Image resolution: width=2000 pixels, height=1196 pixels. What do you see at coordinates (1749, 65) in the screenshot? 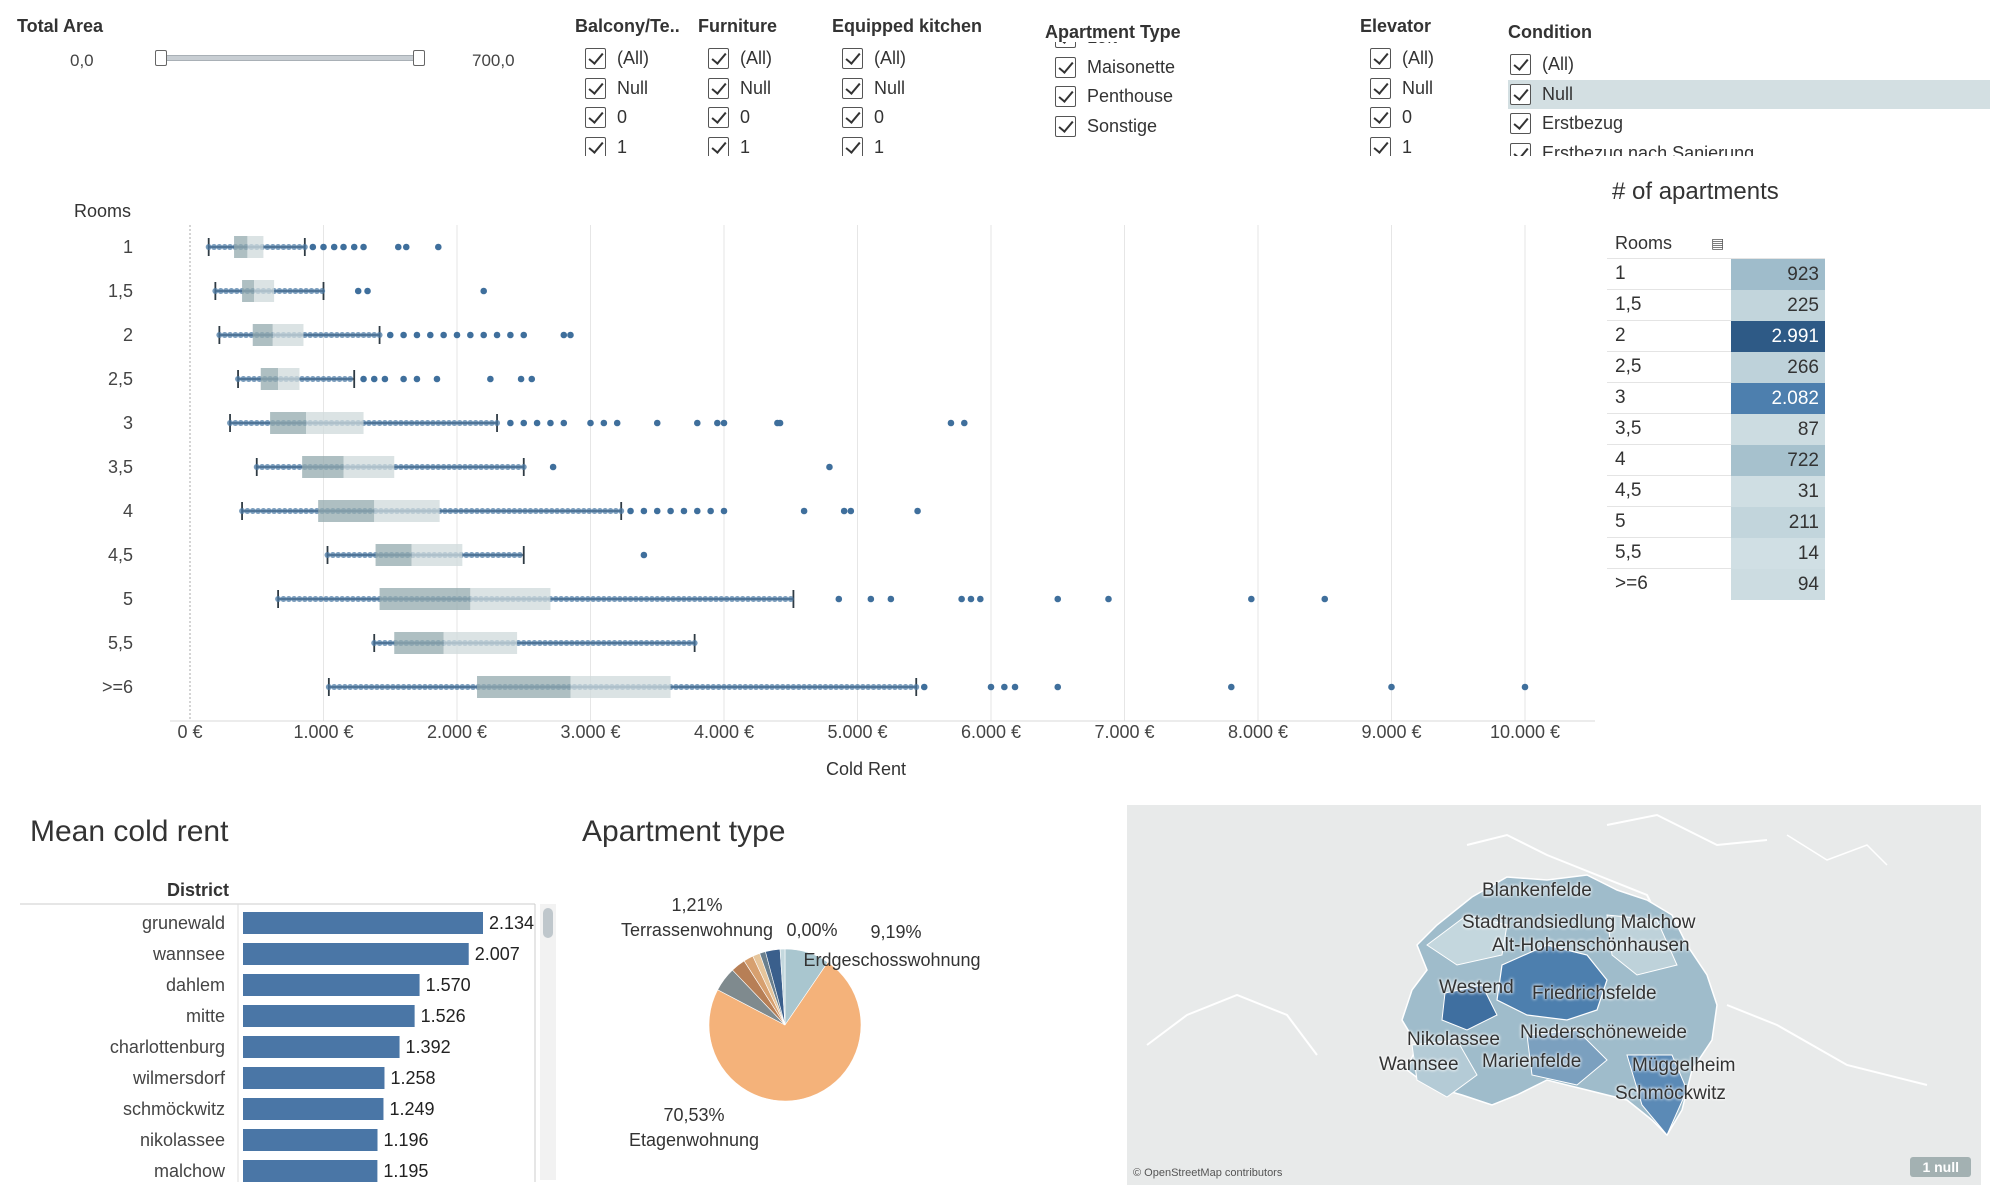
I see `condition-option: (All)` at bounding box center [1749, 65].